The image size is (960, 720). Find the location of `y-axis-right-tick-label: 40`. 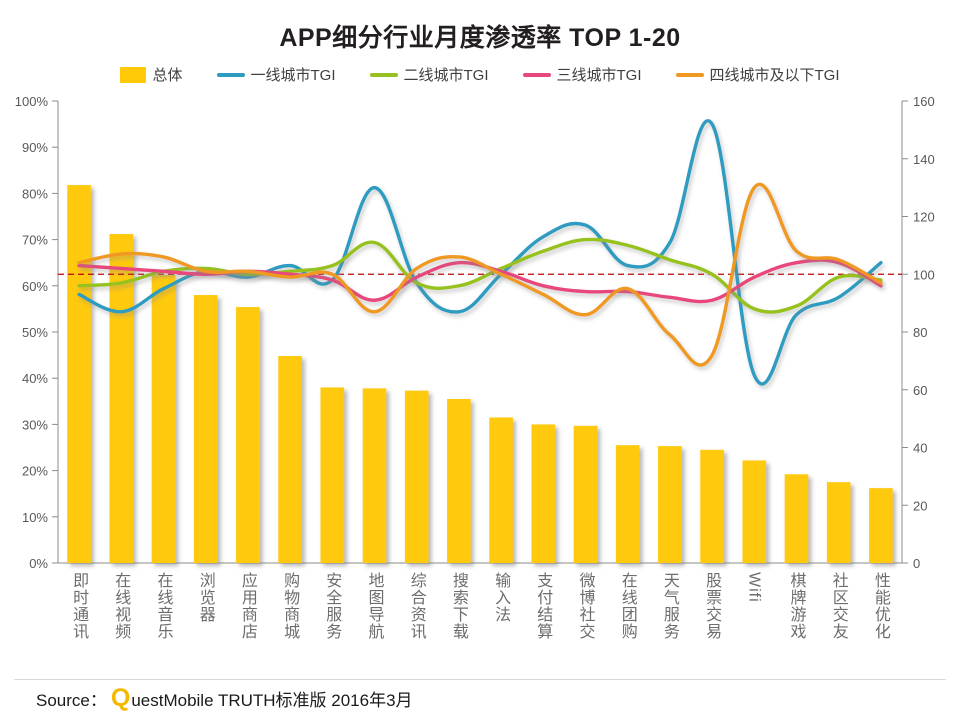

y-axis-right-tick-label: 40 is located at coordinates (920, 448).